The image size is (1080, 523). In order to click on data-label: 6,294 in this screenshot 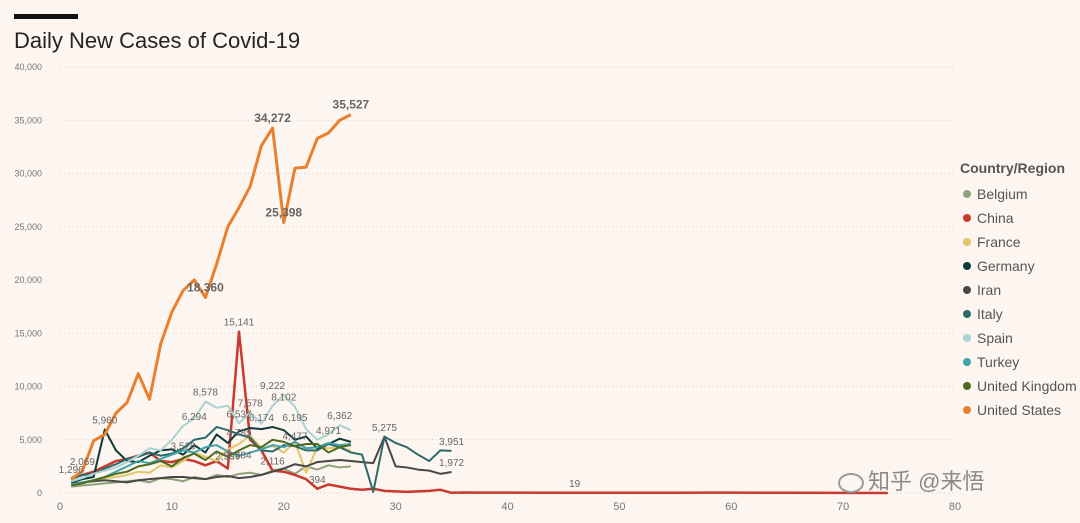, I will do `click(194, 417)`.